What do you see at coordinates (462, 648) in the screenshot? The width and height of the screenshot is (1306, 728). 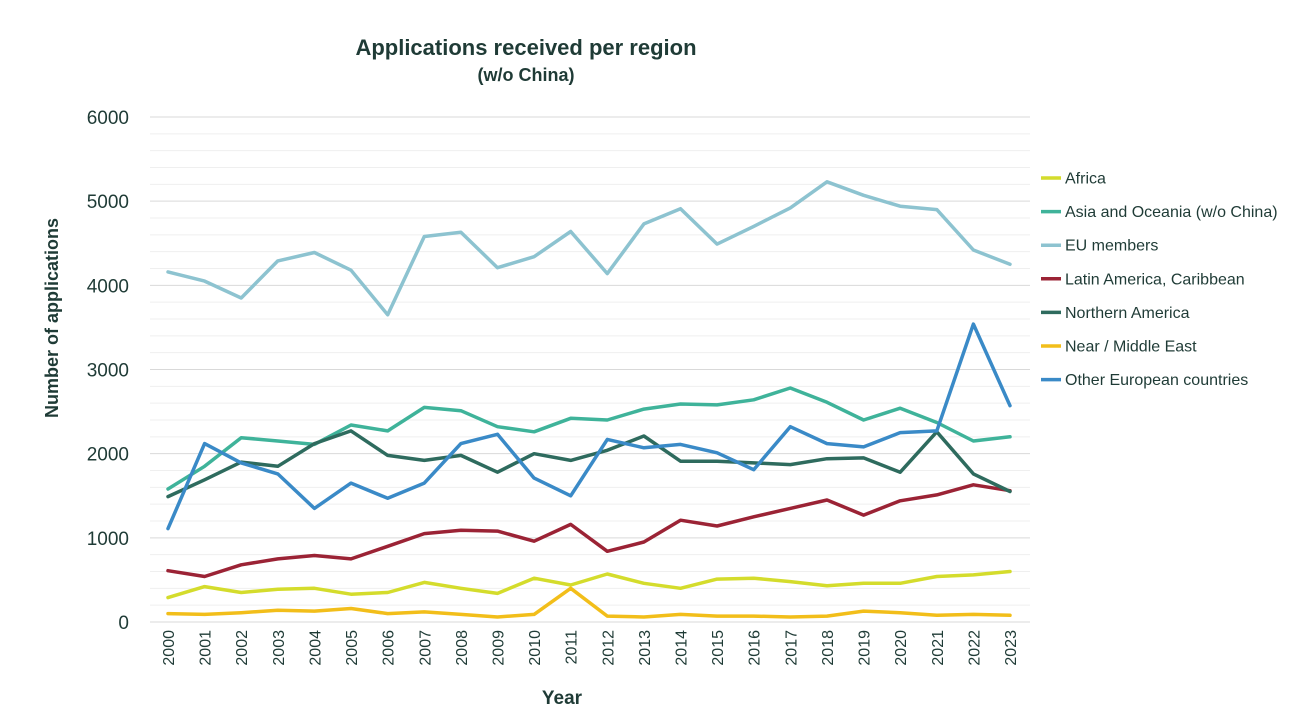 I see `x-tick-label: 2008` at bounding box center [462, 648].